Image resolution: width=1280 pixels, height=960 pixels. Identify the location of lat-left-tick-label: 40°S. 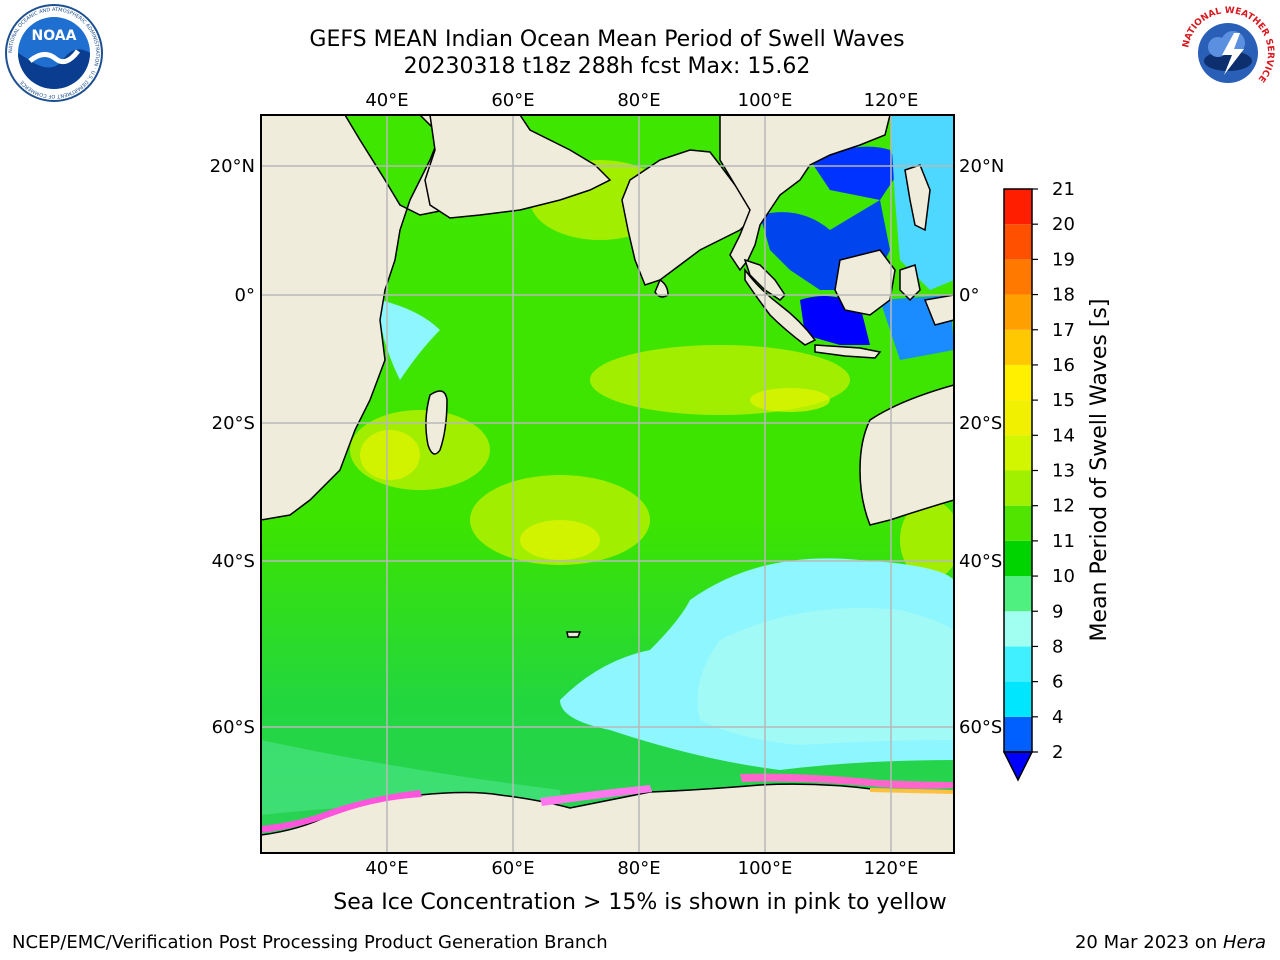
(233, 561).